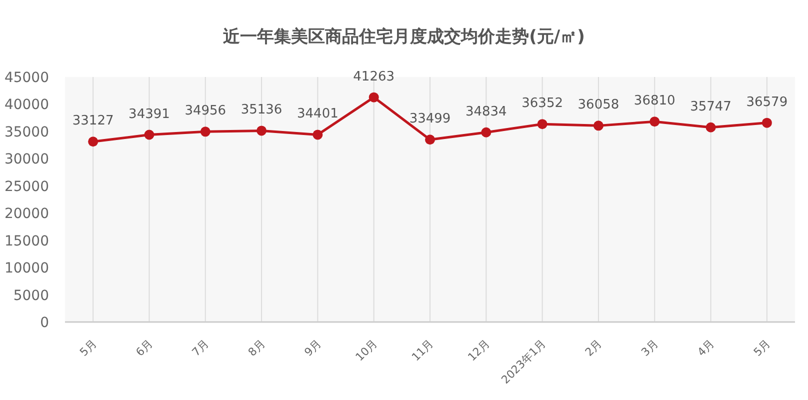  Describe the element at coordinates (26, 241) in the screenshot. I see `y-tick-label: 15000` at that location.